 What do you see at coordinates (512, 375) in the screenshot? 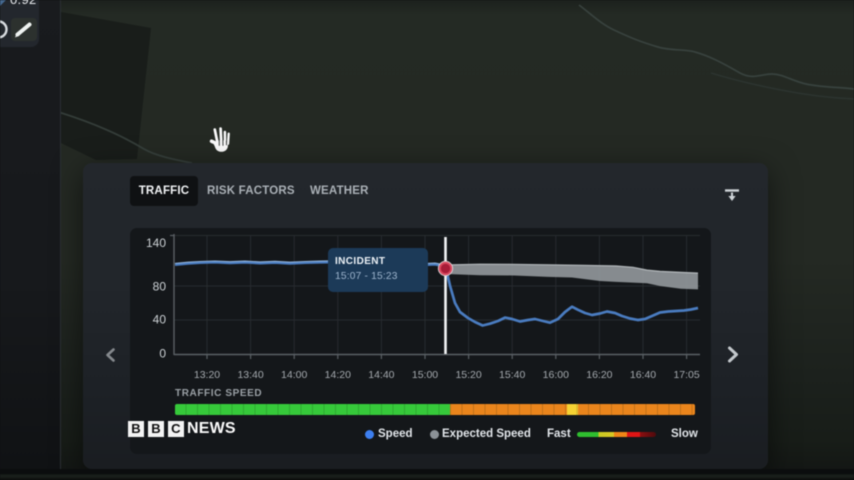
I see `svg-text: 15:40` at bounding box center [512, 375].